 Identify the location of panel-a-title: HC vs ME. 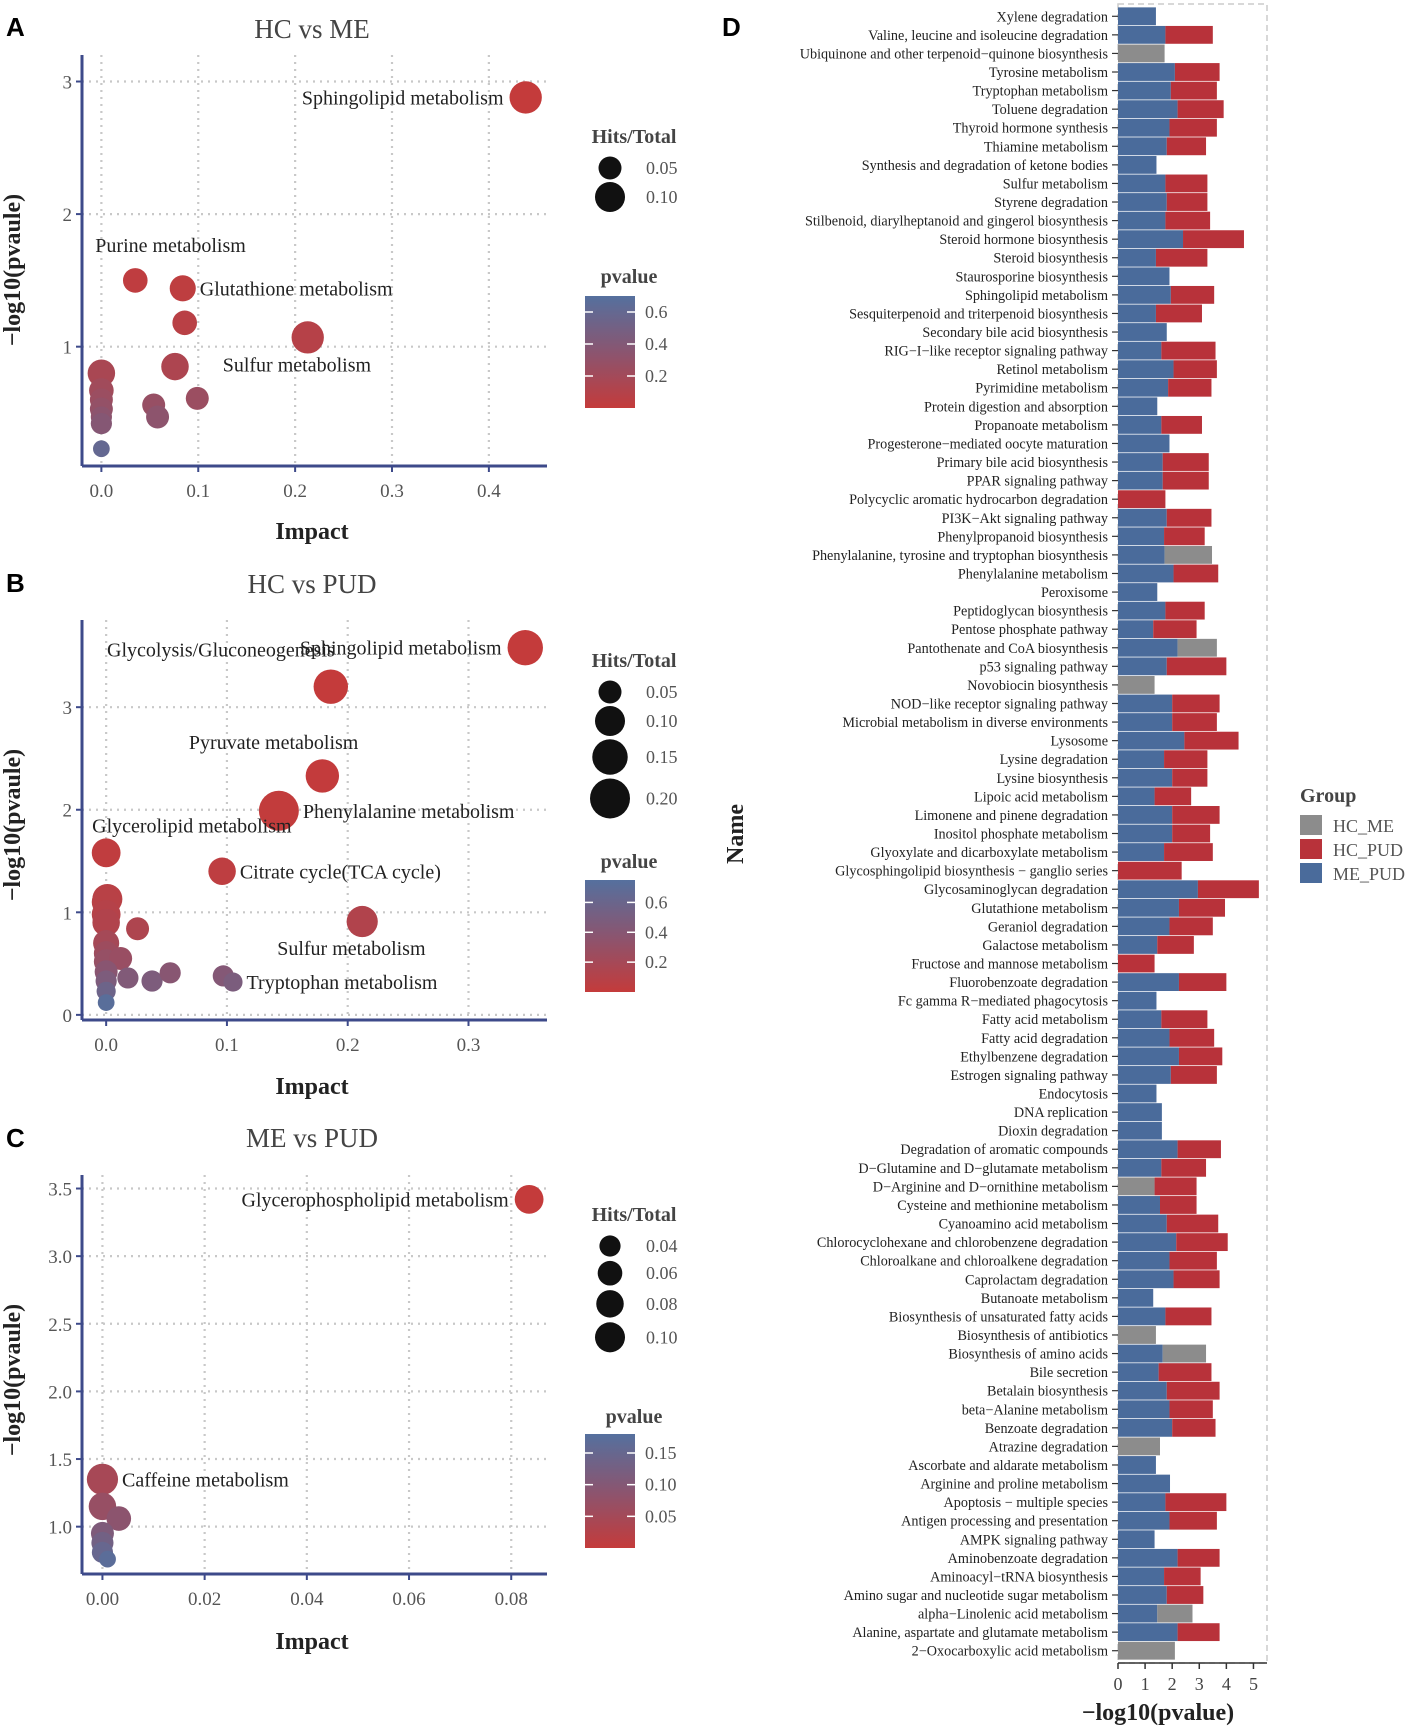
(312, 29).